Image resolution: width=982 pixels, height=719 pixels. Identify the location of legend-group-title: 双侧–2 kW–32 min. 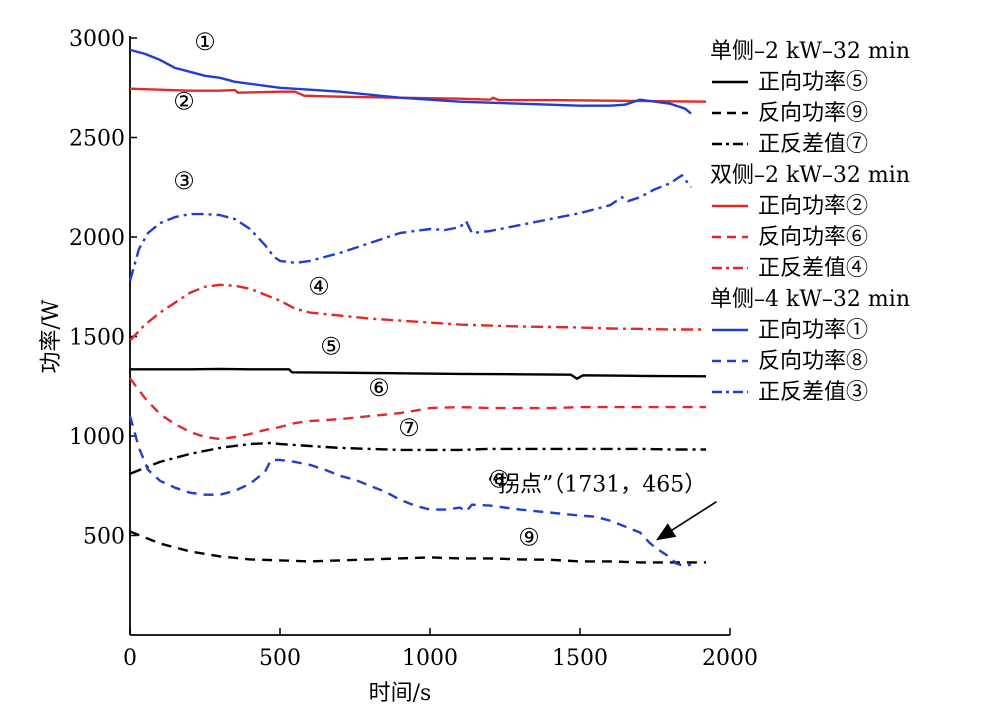
(810, 175).